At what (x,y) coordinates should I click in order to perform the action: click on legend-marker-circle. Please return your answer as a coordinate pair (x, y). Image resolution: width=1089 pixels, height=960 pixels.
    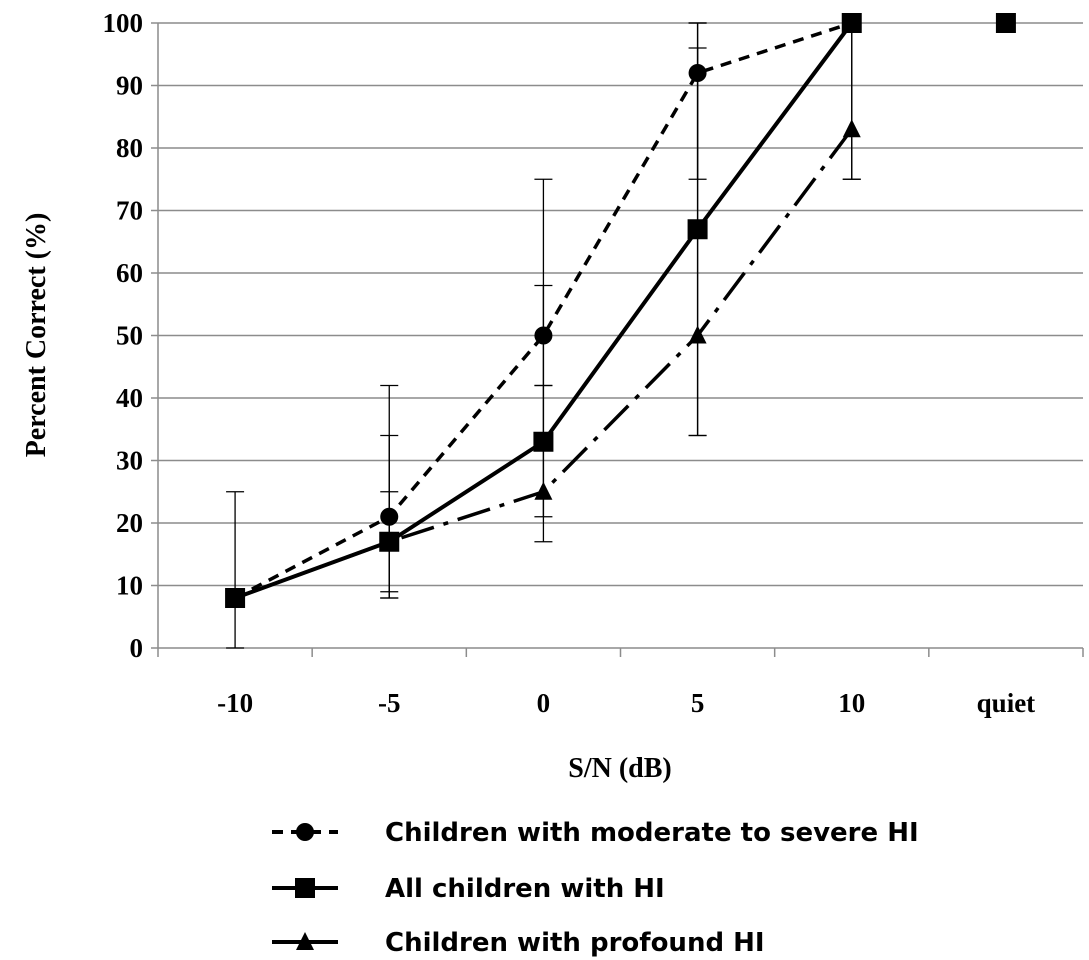
    Looking at the image, I should click on (305, 832).